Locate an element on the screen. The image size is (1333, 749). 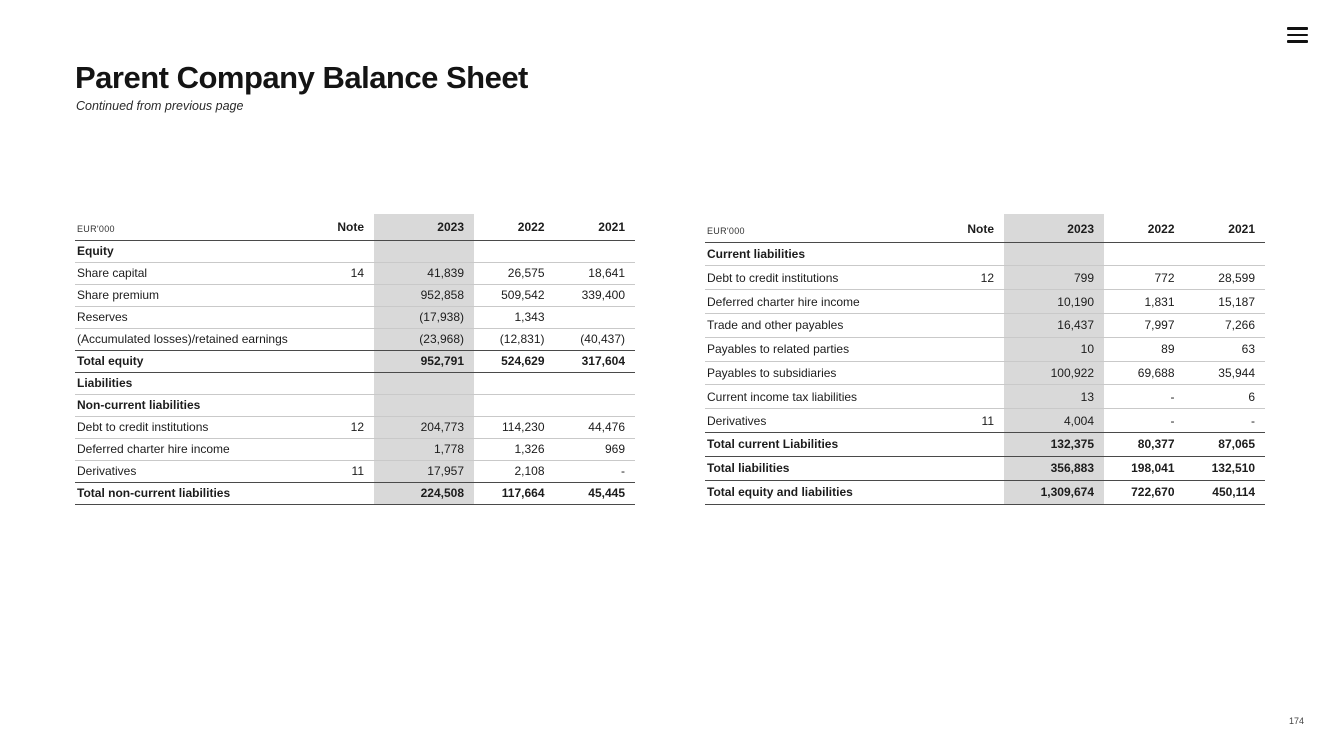
value-cell-2021: 339,400 is located at coordinates (594, 295).